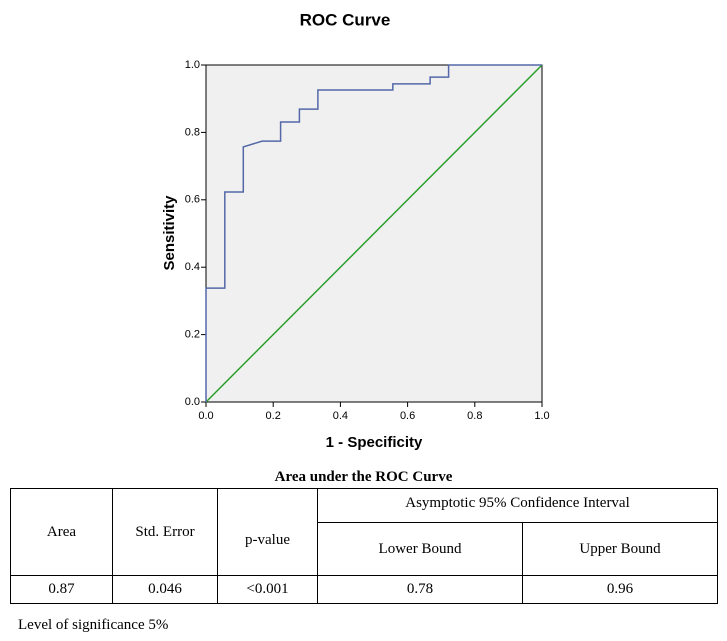  Describe the element at coordinates (345, 19) in the screenshot. I see `chart-title: ROC Curve` at that location.